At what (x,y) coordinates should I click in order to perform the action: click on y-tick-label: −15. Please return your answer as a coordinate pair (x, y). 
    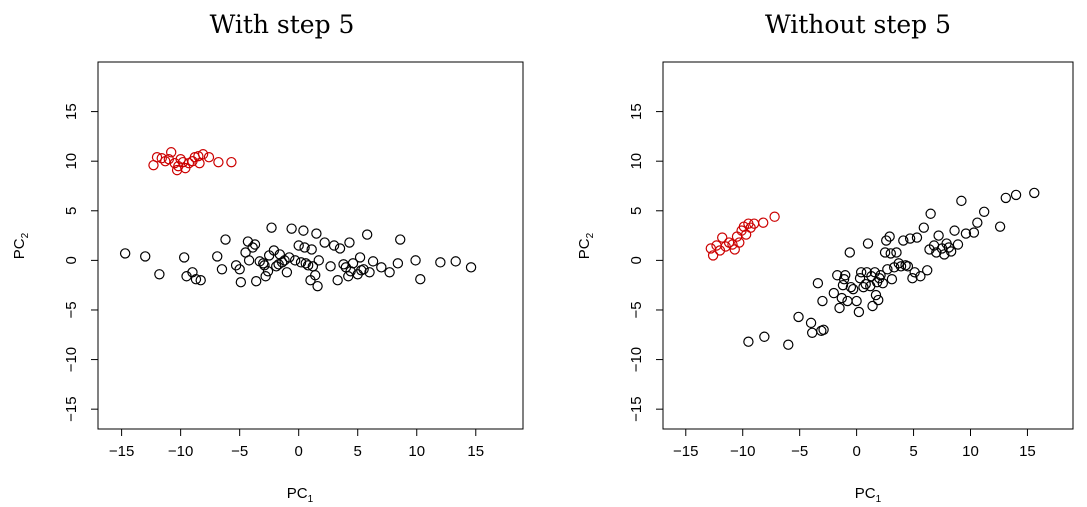
    Looking at the image, I should click on (71, 408).